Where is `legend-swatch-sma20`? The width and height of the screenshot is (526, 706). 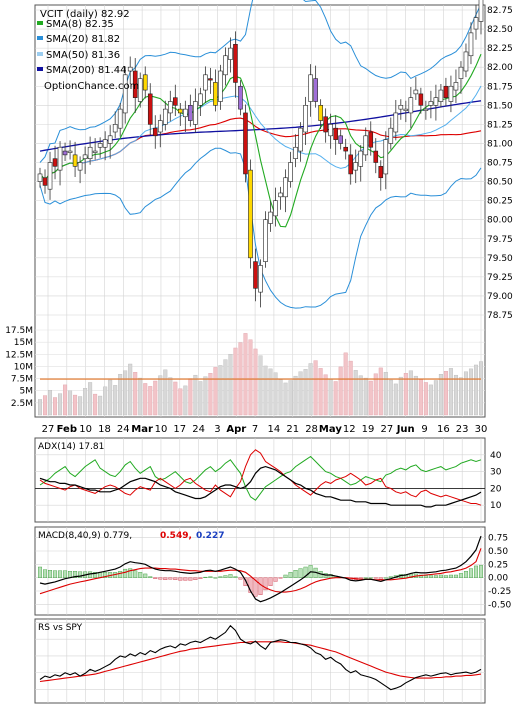 legend-swatch-sma20 is located at coordinates (40, 38).